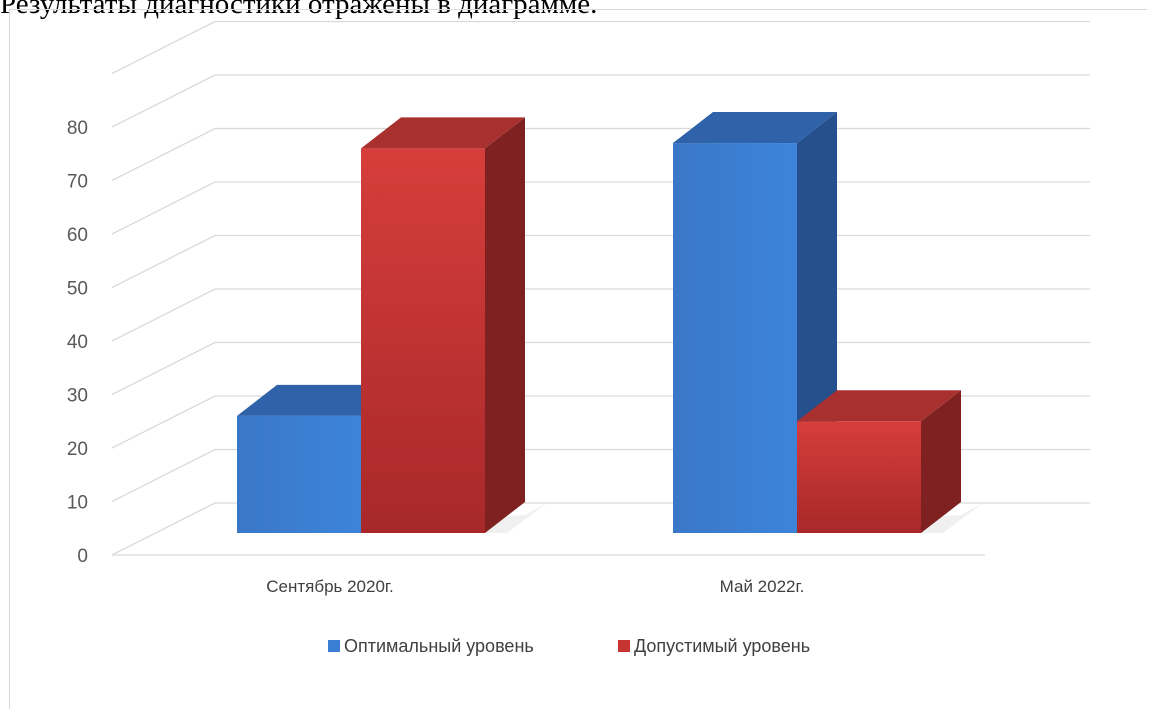  Describe the element at coordinates (77, 235) in the screenshot. I see `y-tick-label: 60` at that location.